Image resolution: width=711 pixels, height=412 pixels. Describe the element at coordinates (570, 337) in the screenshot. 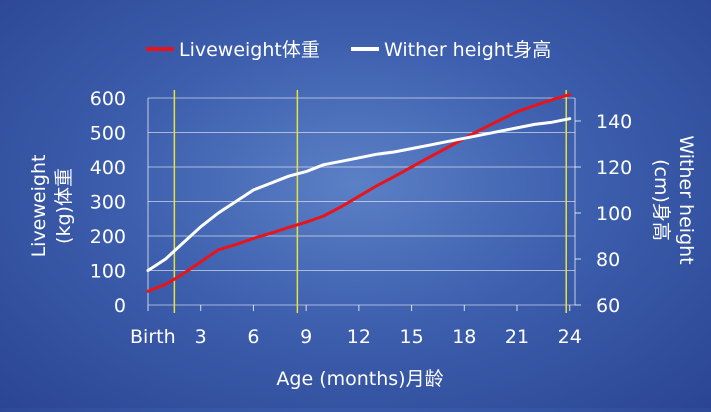

I see `x-tick-24: 24` at that location.